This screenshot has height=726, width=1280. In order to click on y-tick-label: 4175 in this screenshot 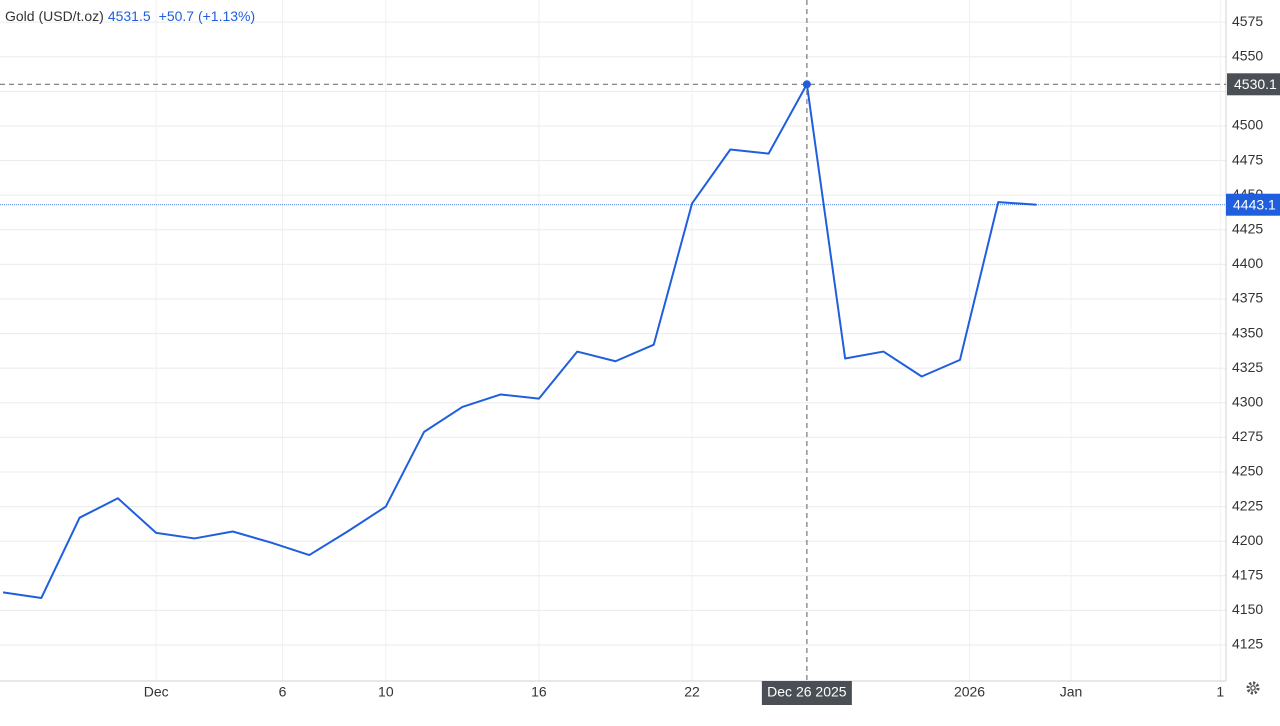, I will do `click(1247, 575)`.